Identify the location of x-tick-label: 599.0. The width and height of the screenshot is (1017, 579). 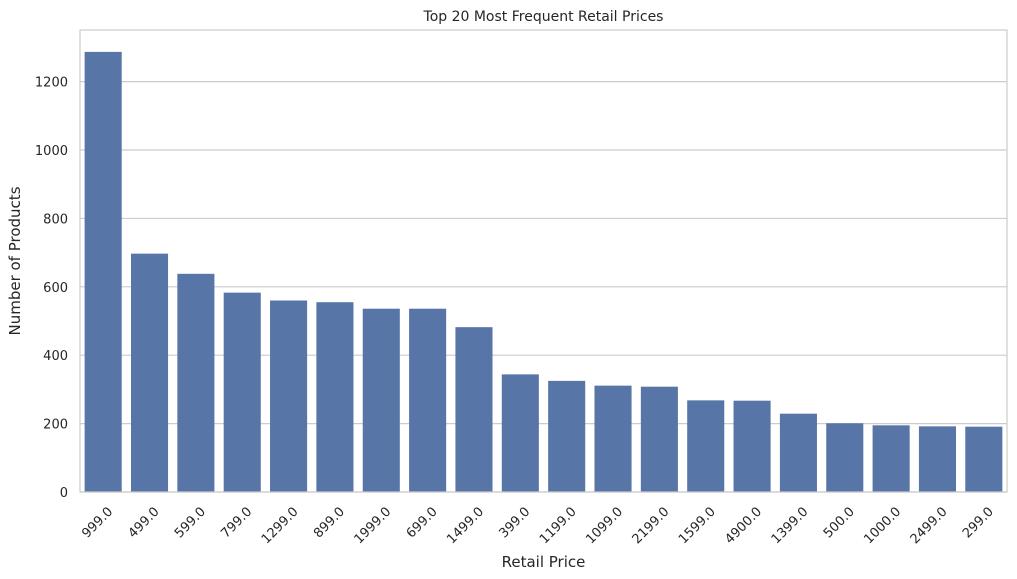
(190, 522).